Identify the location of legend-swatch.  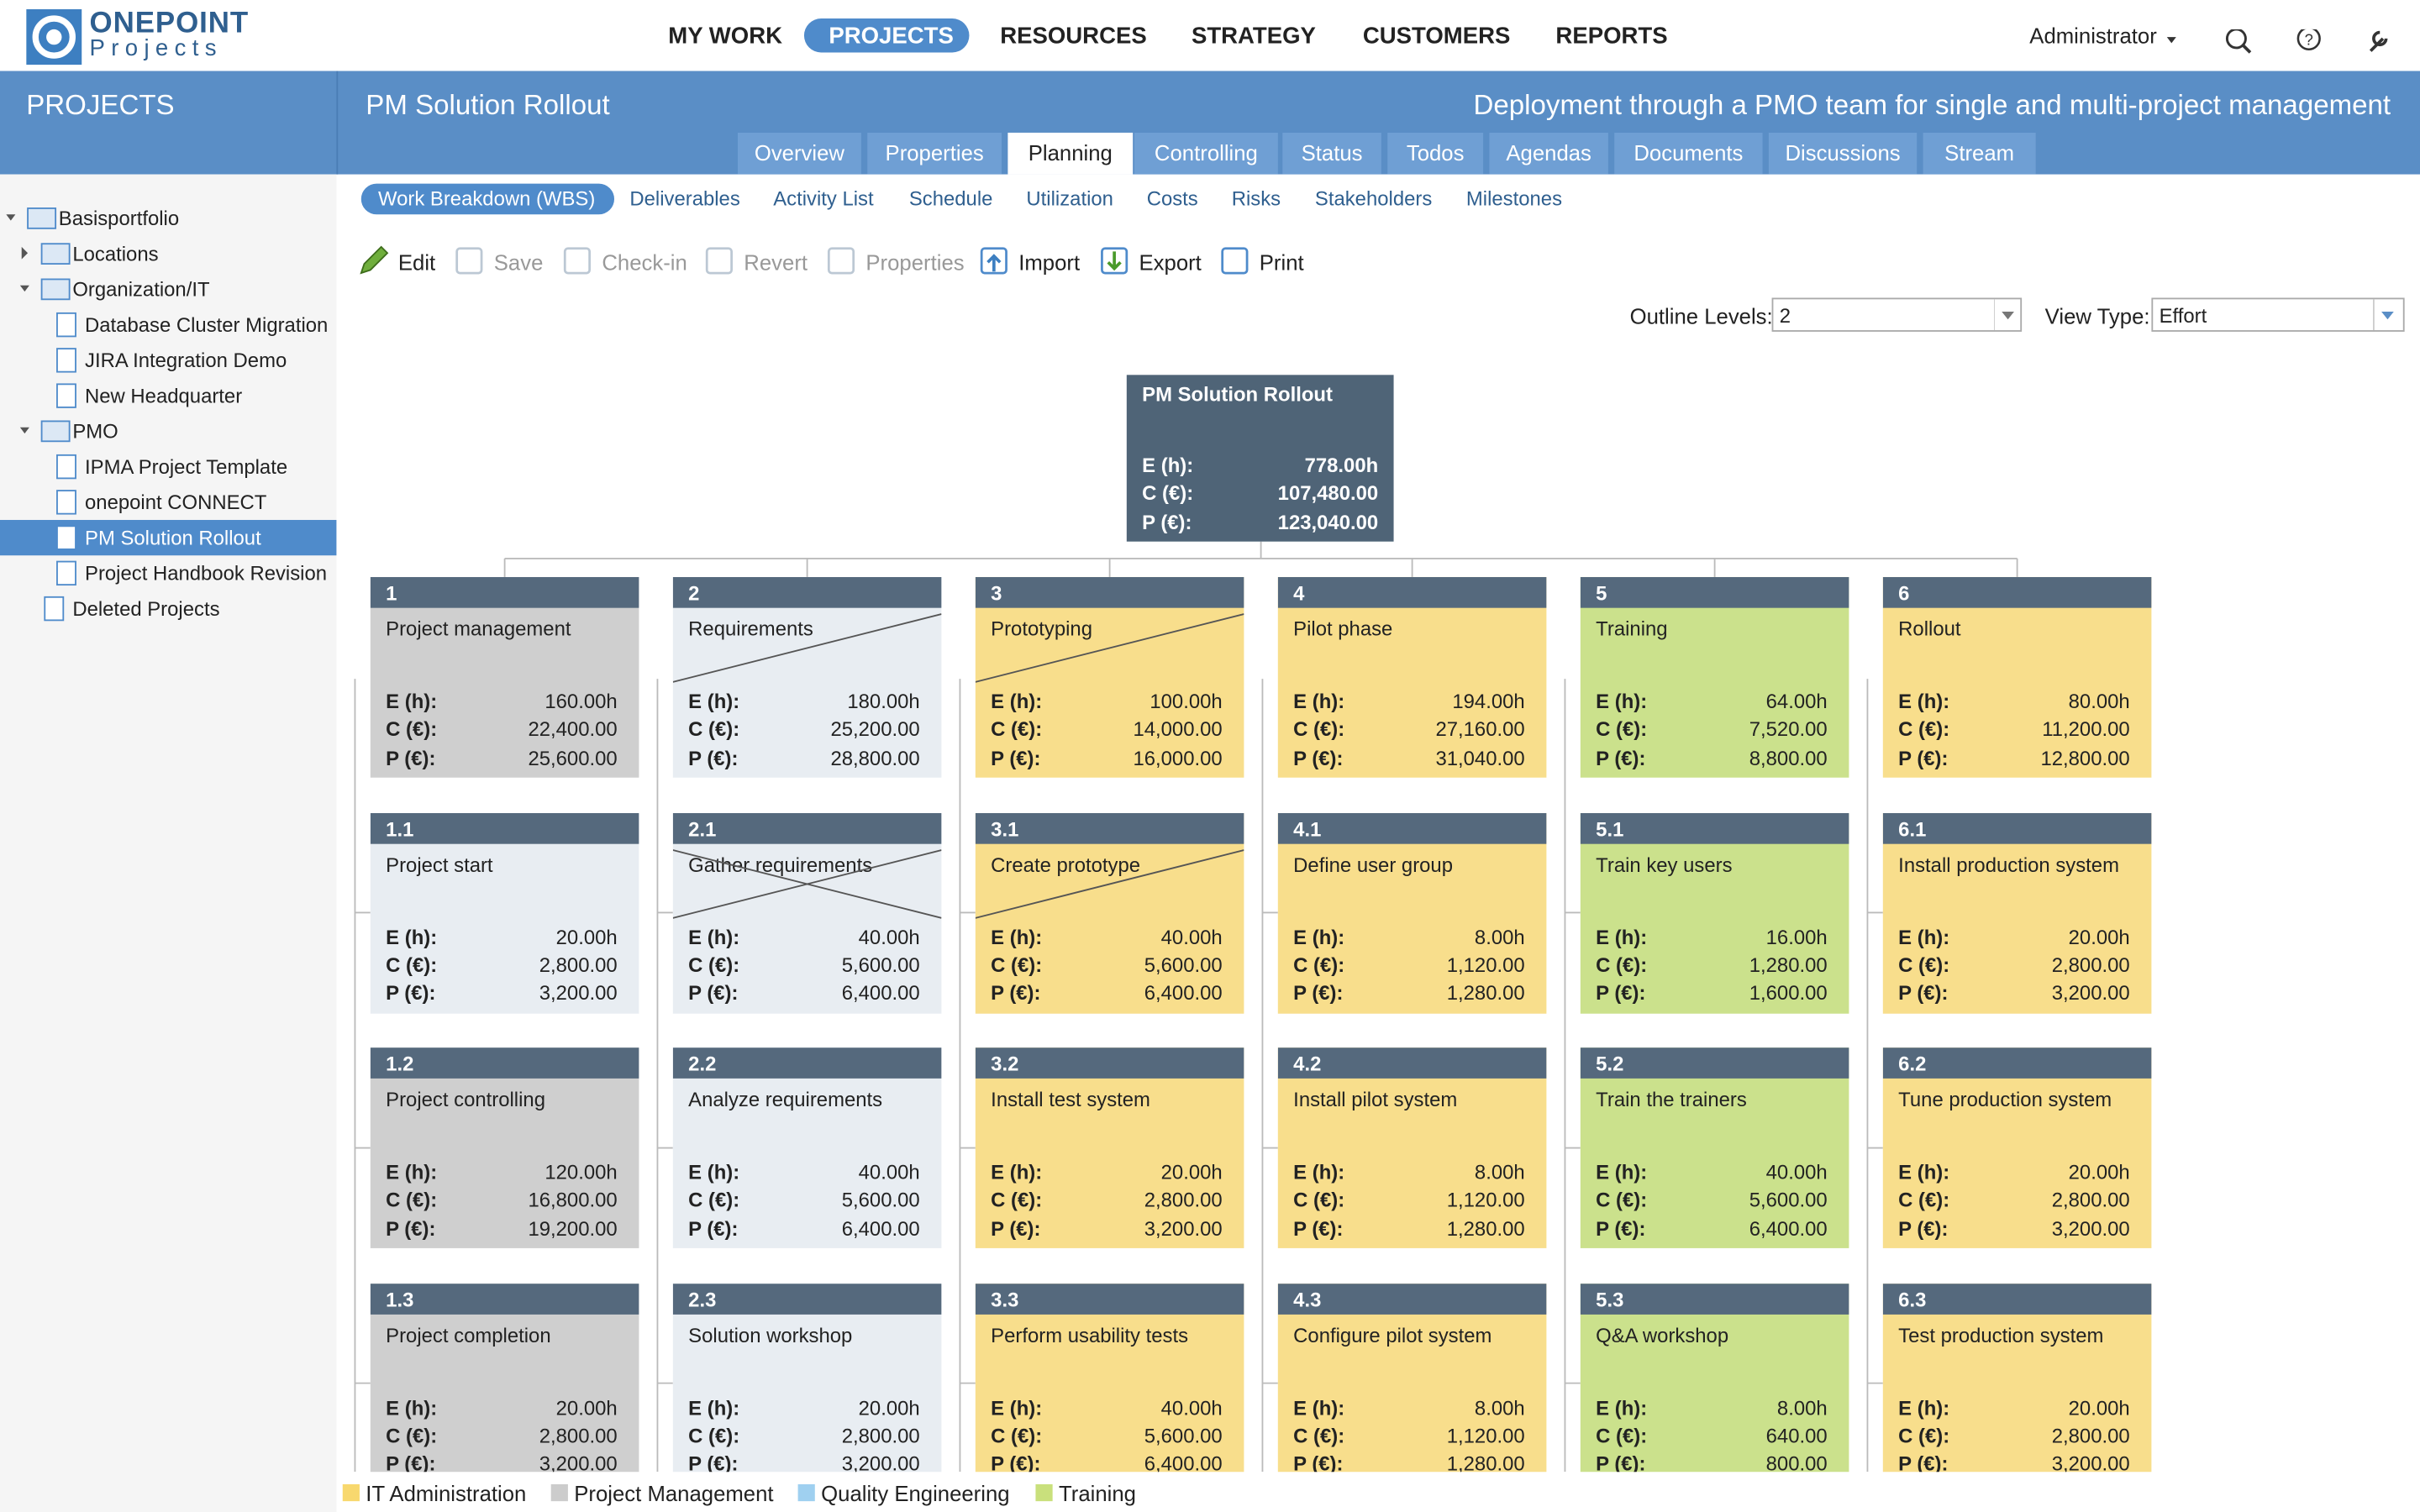
(1044, 1492).